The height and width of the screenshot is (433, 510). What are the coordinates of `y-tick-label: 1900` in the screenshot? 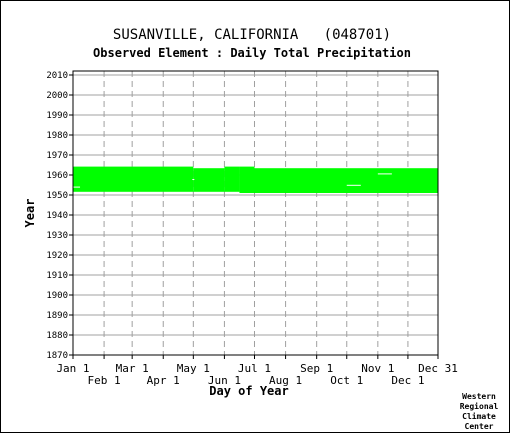 It's located at (57, 296).